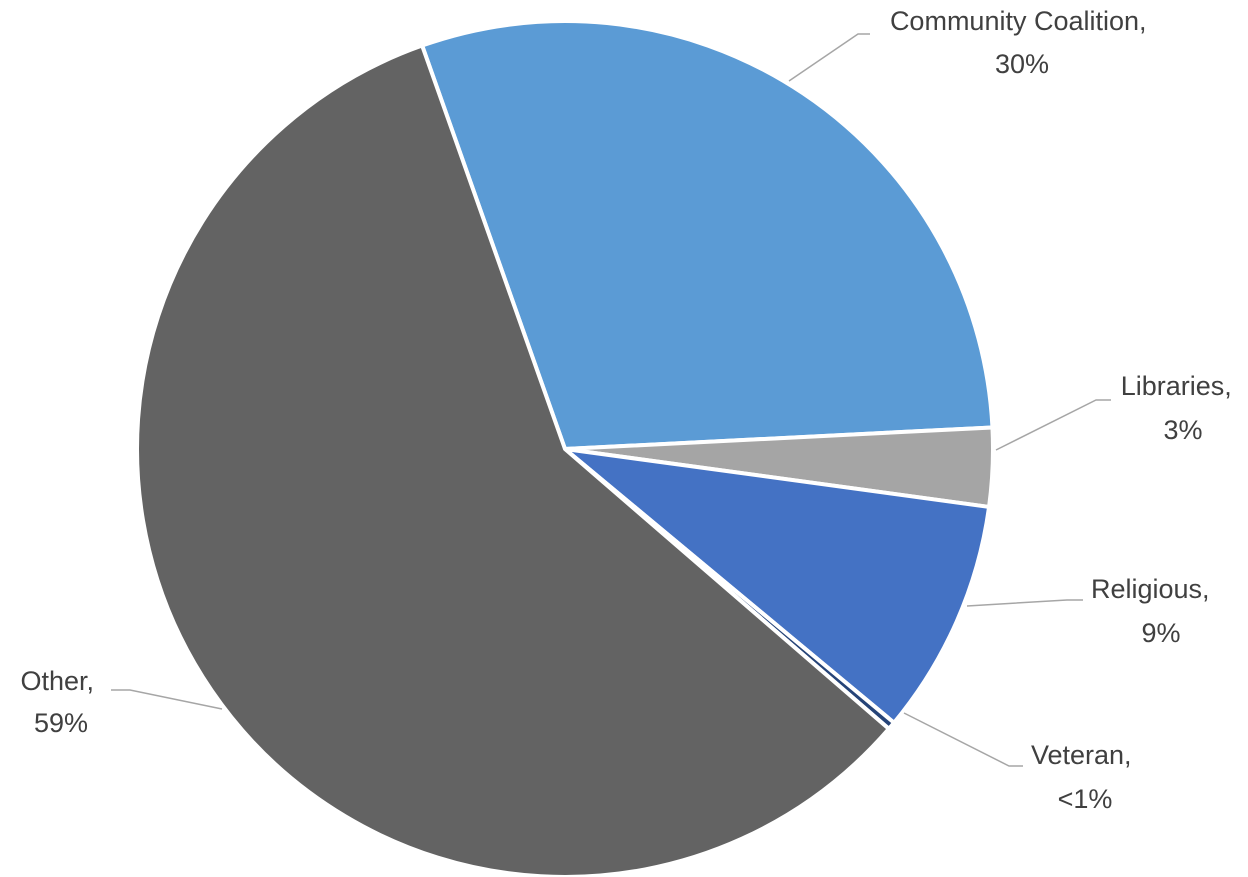 The width and height of the screenshot is (1248, 877). What do you see at coordinates (57, 681) in the screenshot?
I see `data-label-other-name: Other,` at bounding box center [57, 681].